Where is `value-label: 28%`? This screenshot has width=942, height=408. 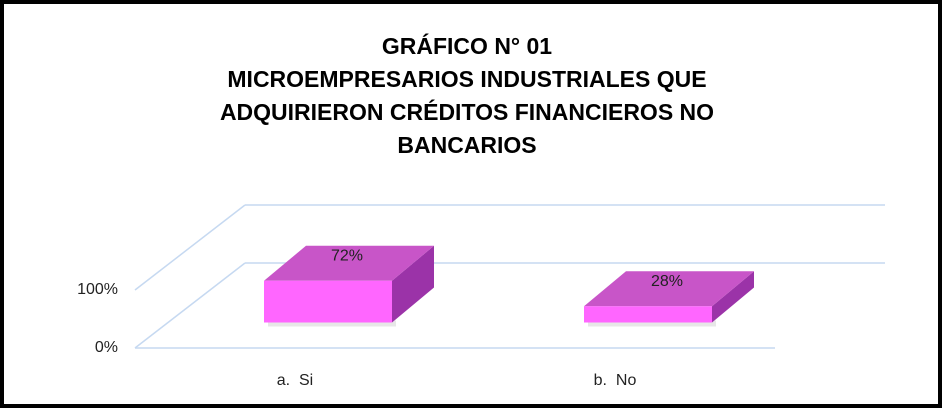 value-label: 28% is located at coordinates (667, 281).